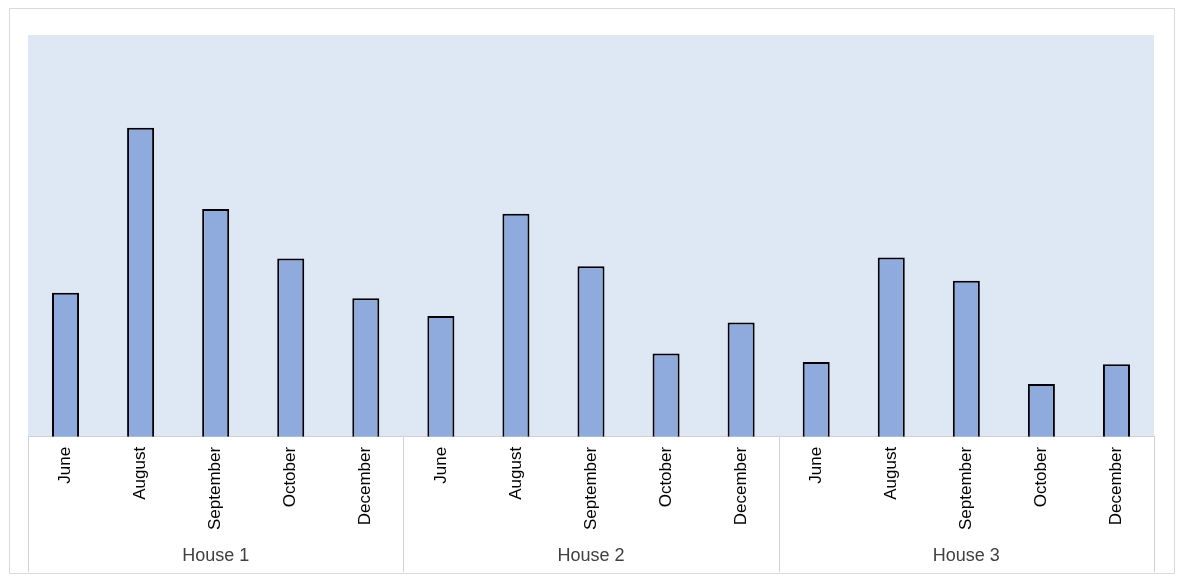 This screenshot has width=1184, height=578. Describe the element at coordinates (216, 554) in the screenshot. I see `text: House 1` at that location.